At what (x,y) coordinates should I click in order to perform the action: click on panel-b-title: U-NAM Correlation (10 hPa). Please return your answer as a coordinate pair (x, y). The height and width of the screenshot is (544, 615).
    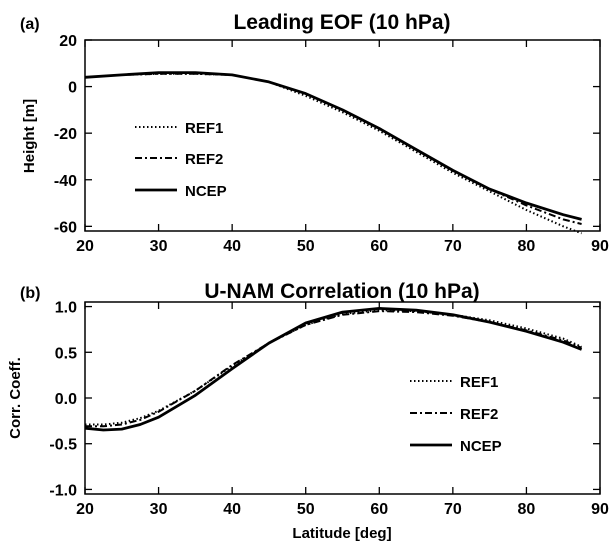
    Looking at the image, I should click on (341, 291).